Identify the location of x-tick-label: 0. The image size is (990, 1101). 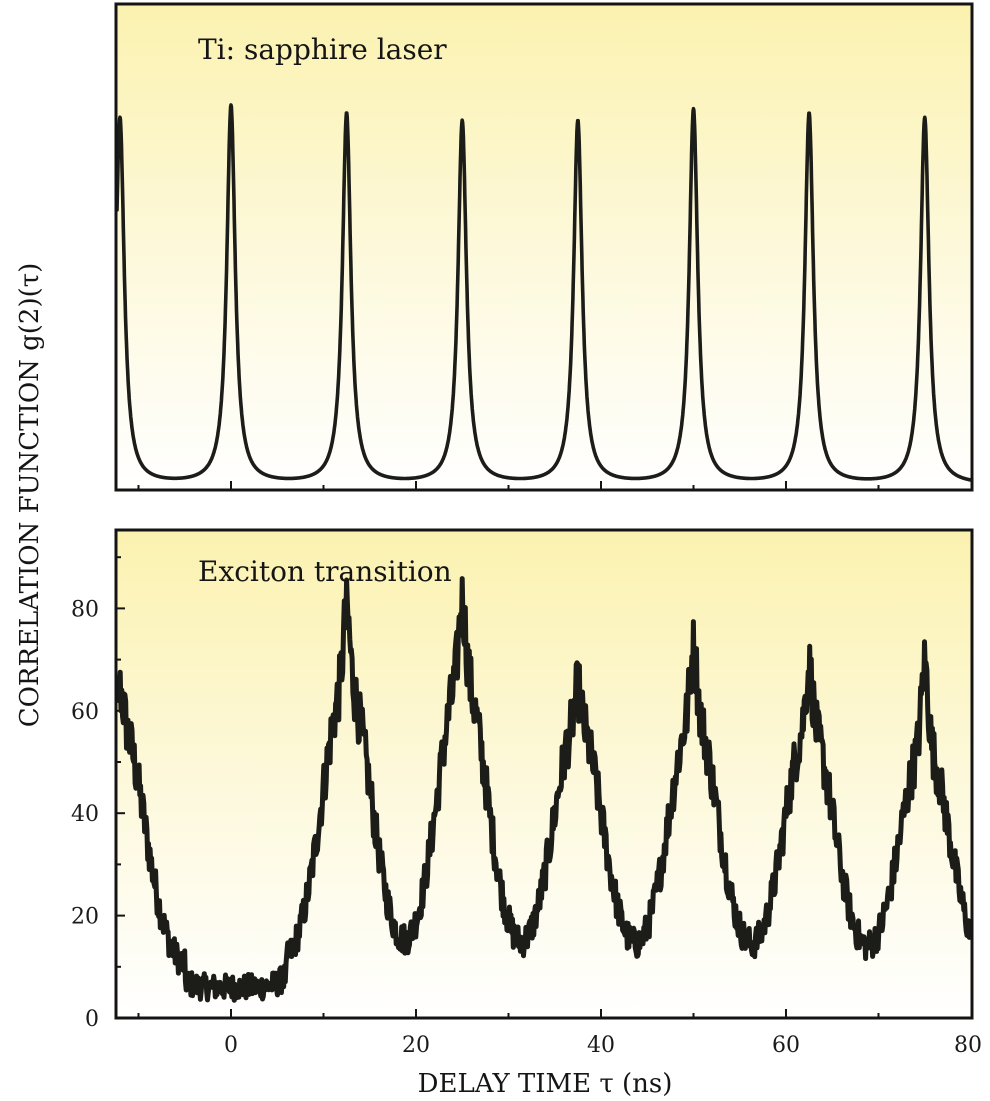
(231, 1045).